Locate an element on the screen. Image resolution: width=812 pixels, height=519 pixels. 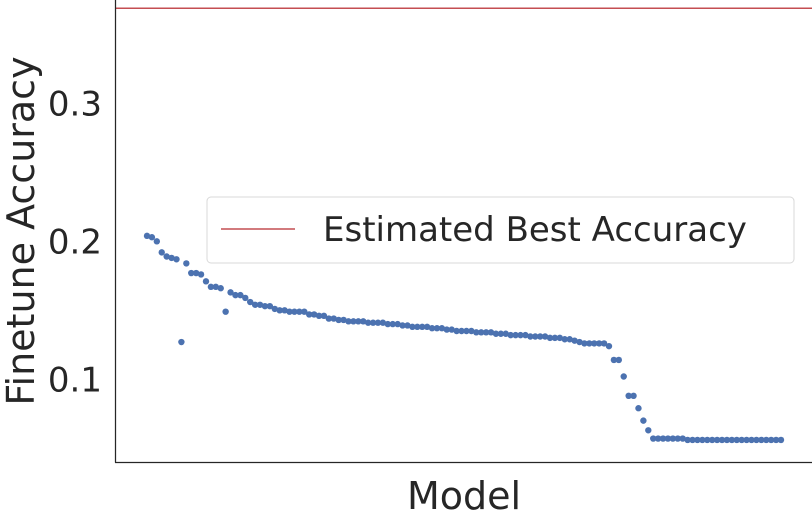
y-tick-label: 0.3 is located at coordinates (75, 104).